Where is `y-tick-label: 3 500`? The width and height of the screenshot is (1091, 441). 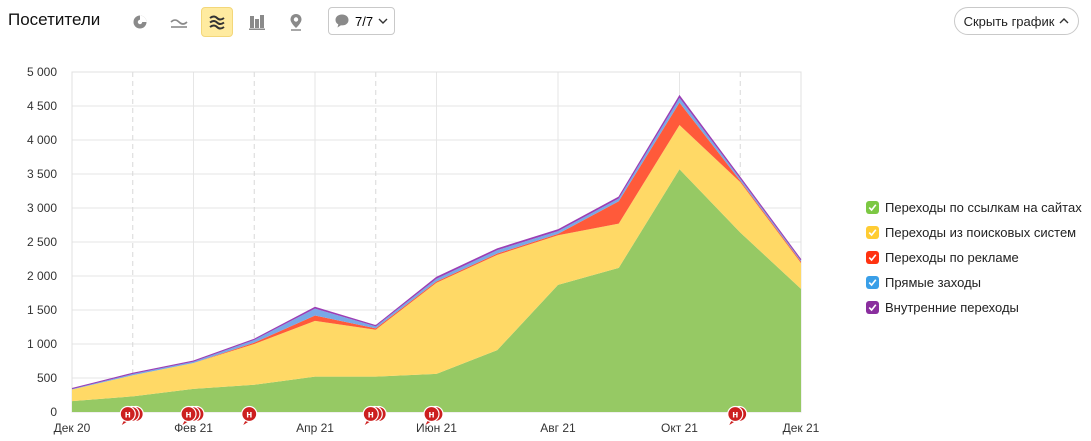
y-tick-label: 3 500 is located at coordinates (42, 174).